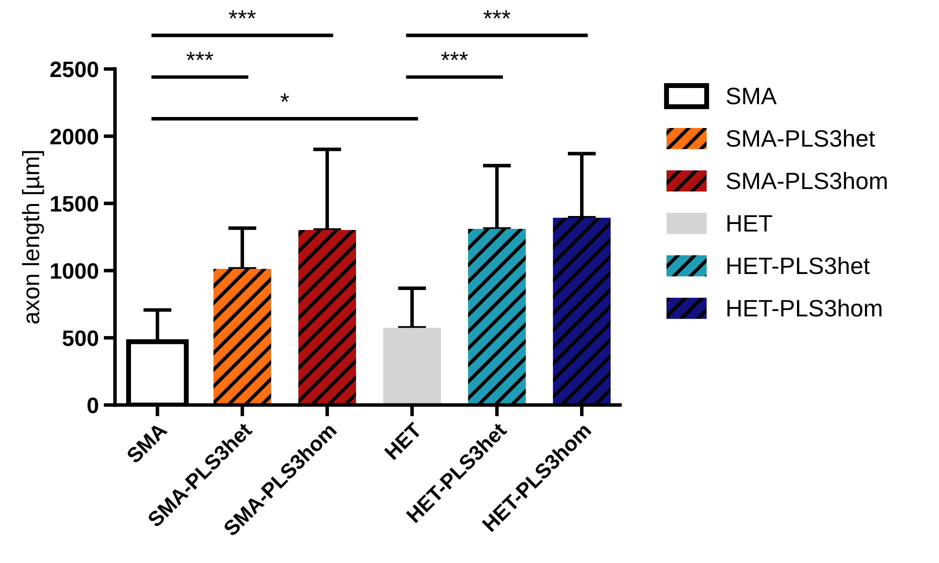 This screenshot has width=939, height=563. What do you see at coordinates (800, 138) in the screenshot?
I see `legend-label: SMA-PLS3het` at bounding box center [800, 138].